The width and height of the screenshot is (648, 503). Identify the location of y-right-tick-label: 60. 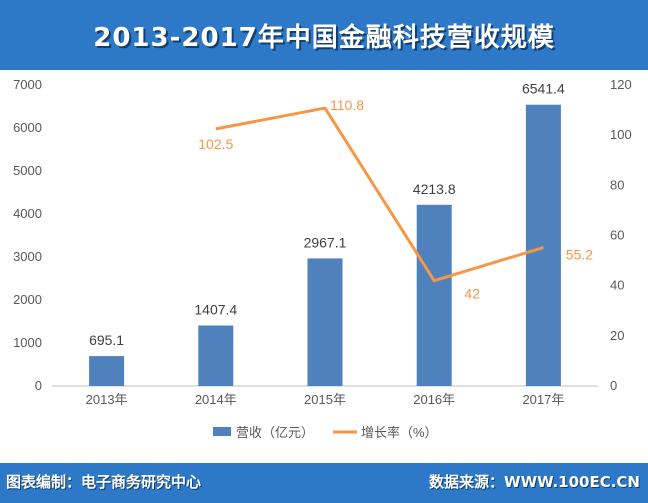
(617, 235).